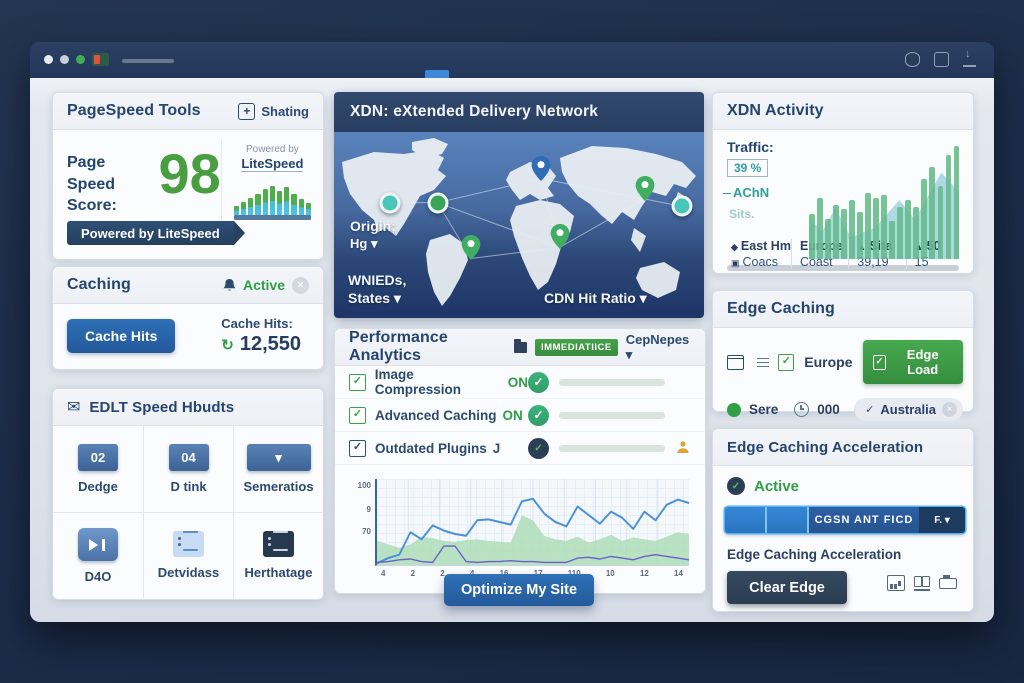  I want to click on tool-item-detvidass: Detvidass, so click(188, 555).